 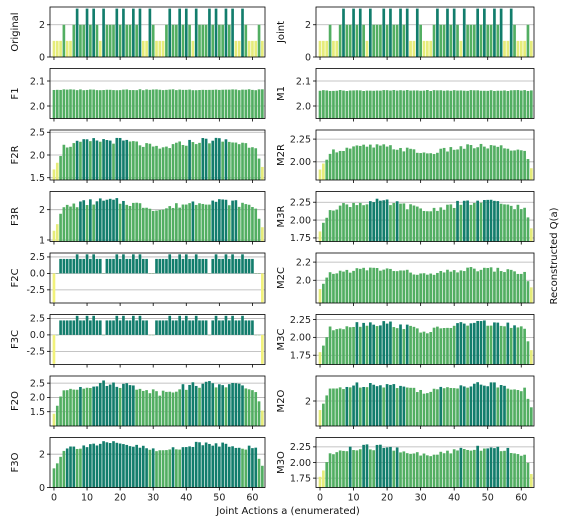 What do you see at coordinates (300, 238) in the screenshot?
I see `y-tick-label: 1.75` at bounding box center [300, 238].